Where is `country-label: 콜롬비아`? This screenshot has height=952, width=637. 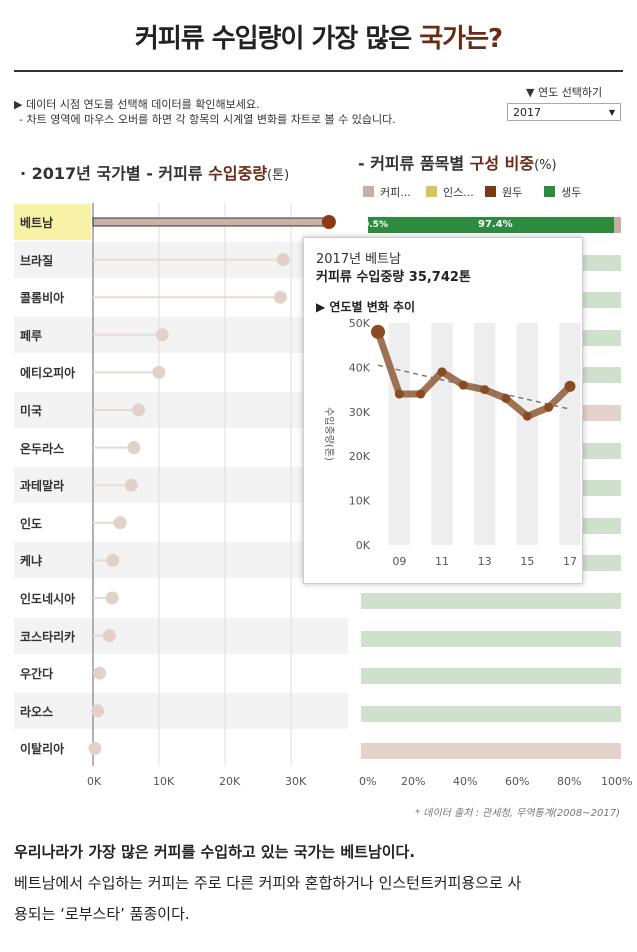
country-label: 콜롬비아 is located at coordinates (42, 298).